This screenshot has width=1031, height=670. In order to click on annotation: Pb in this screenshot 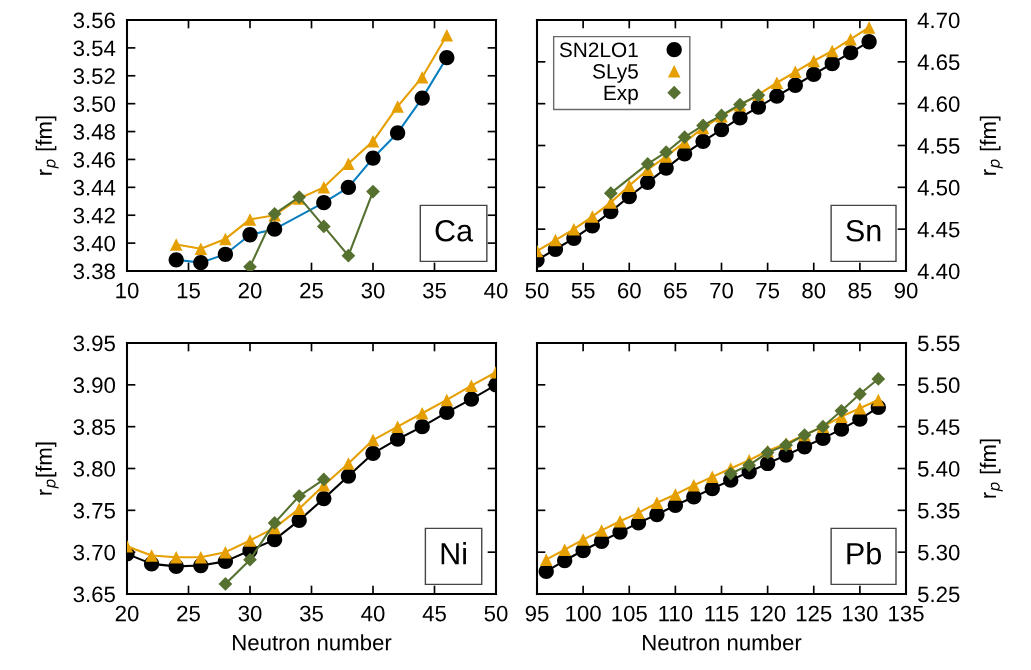, I will do `click(864, 553)`.